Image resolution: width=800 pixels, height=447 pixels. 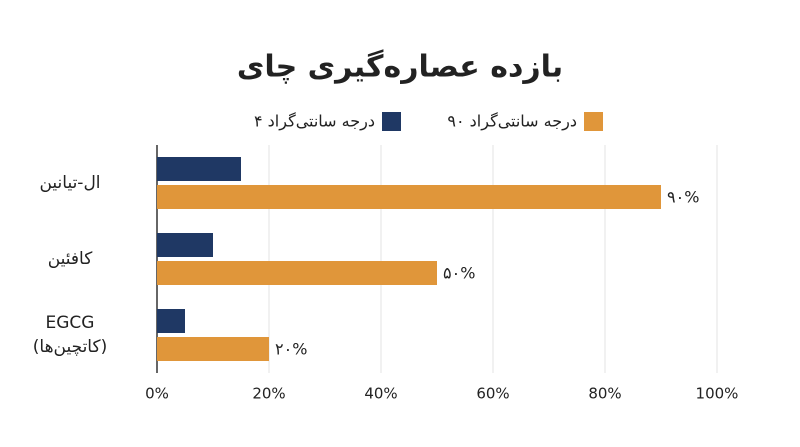 What do you see at coordinates (400, 67) in the screenshot?
I see `chart-title: بازده عصاره‌گیری چای` at bounding box center [400, 67].